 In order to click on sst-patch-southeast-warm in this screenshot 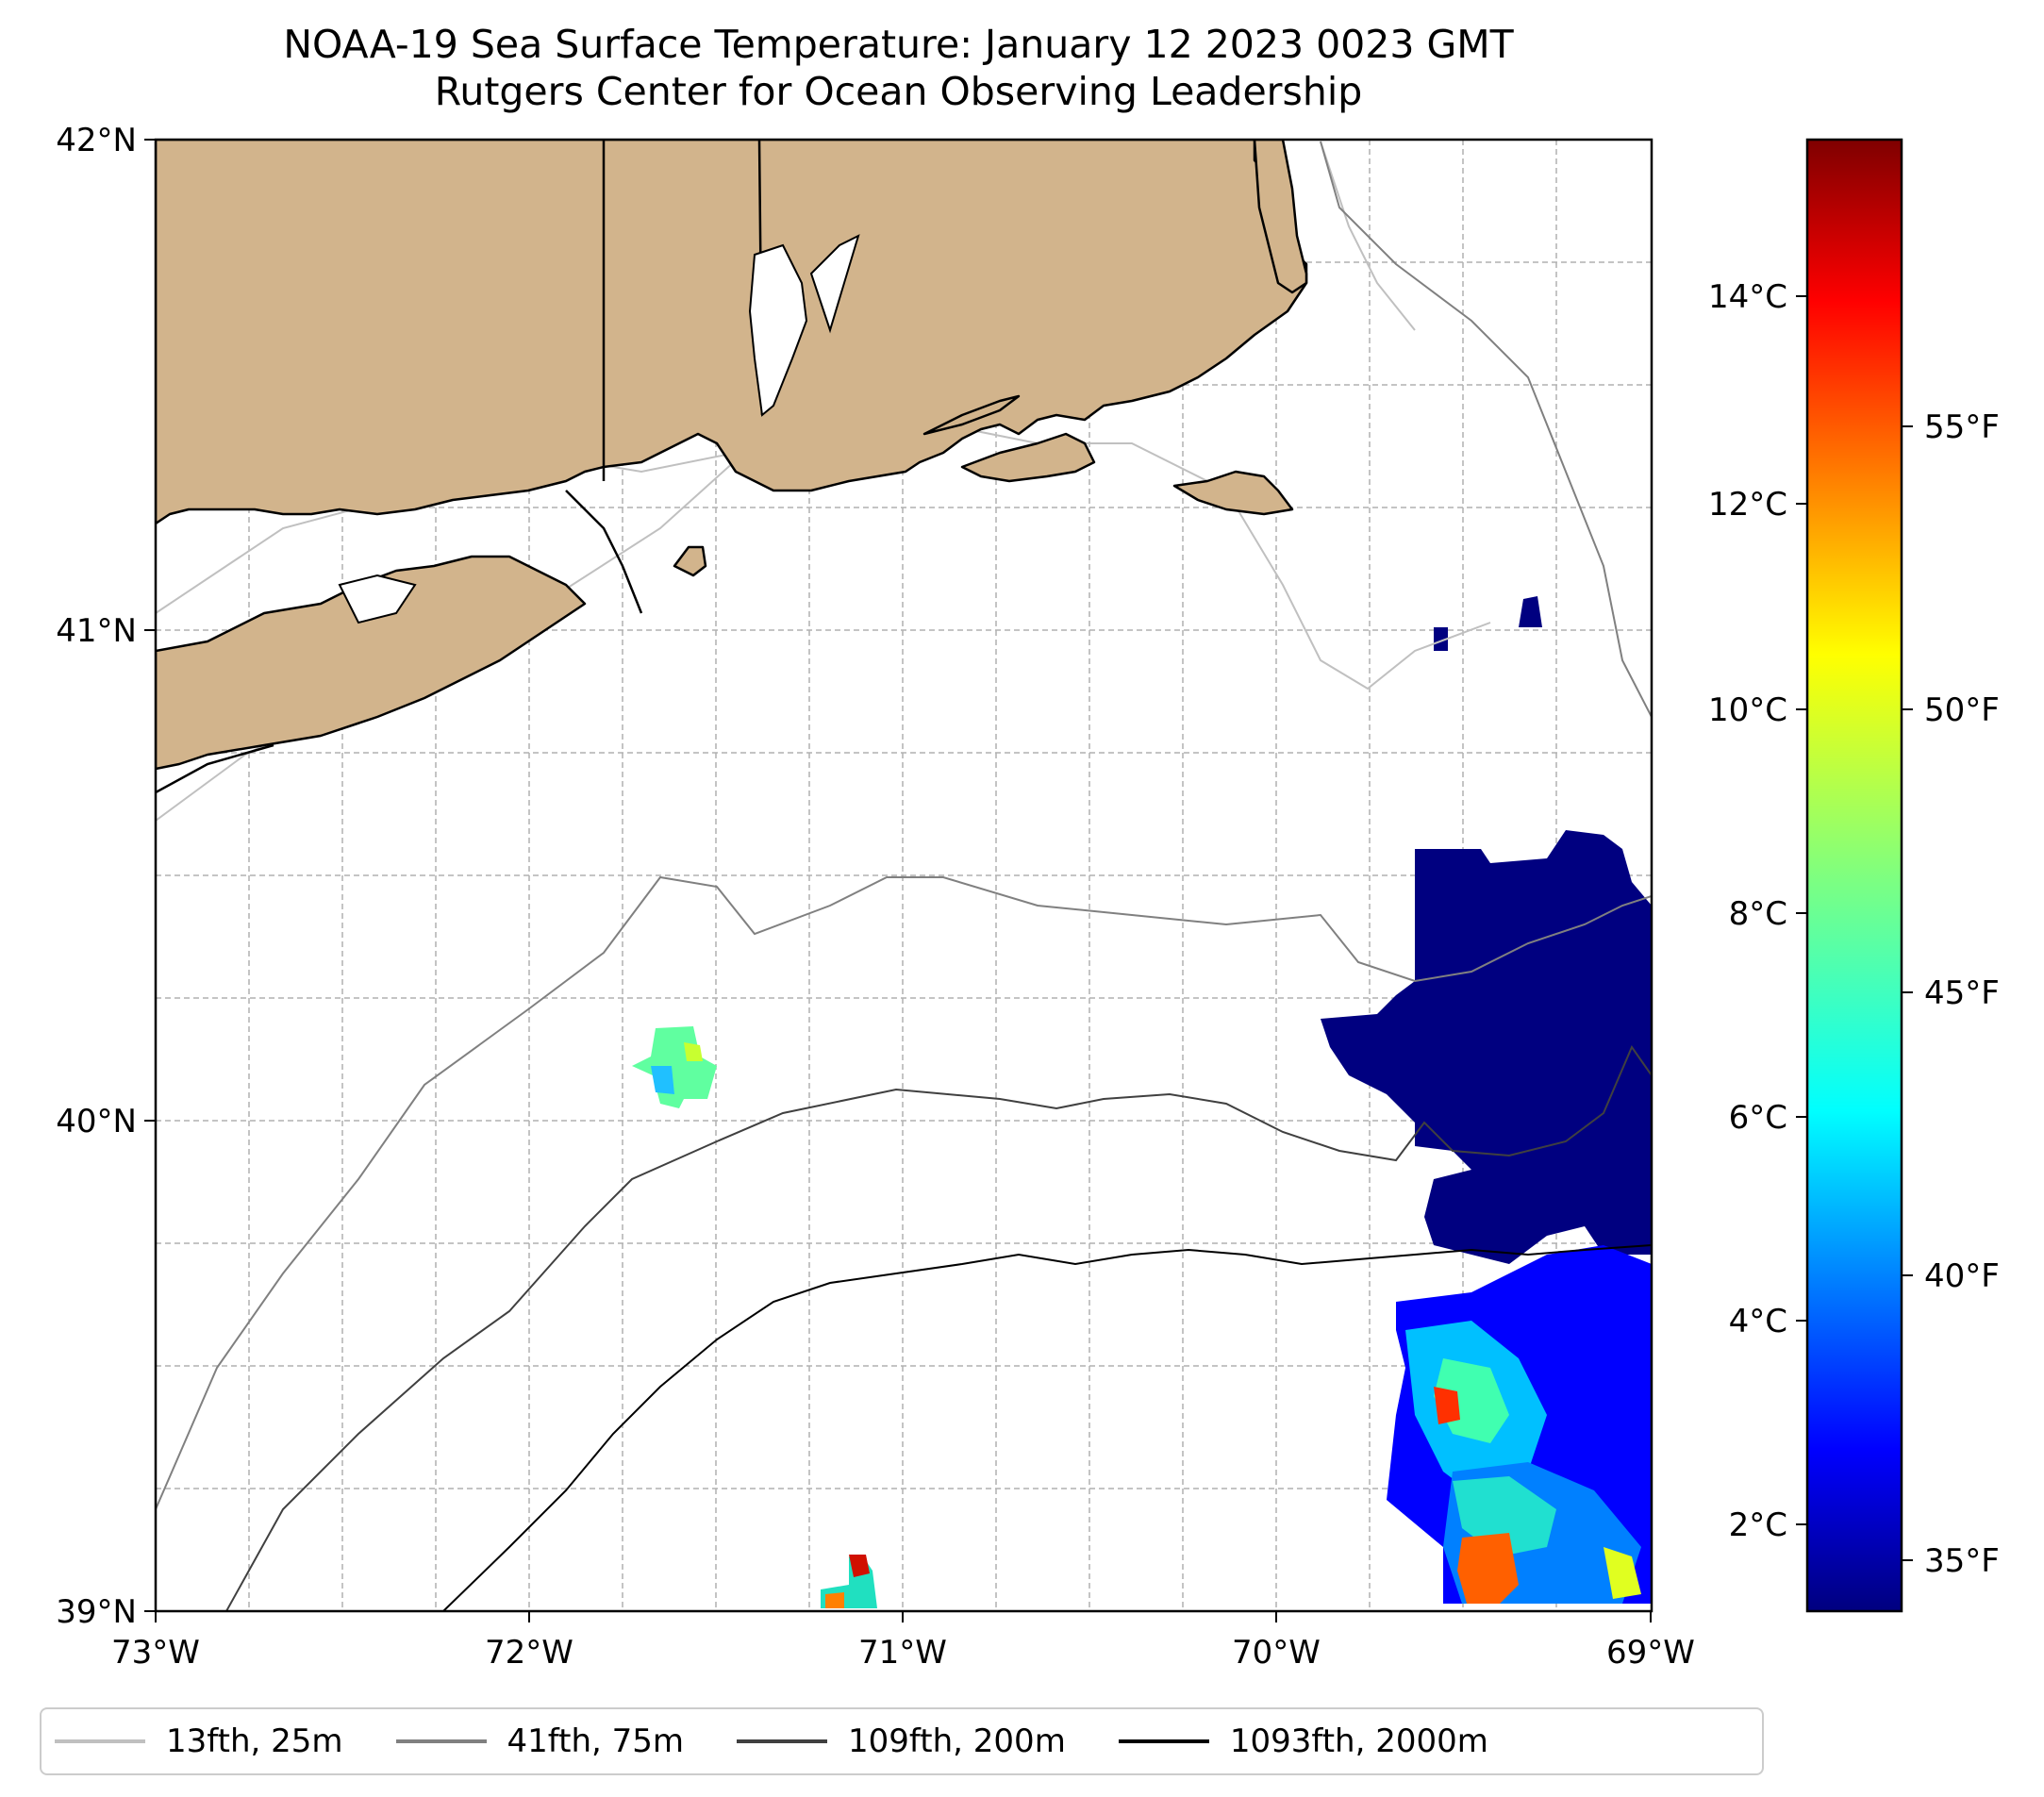, I will do `click(1488, 1568)`.